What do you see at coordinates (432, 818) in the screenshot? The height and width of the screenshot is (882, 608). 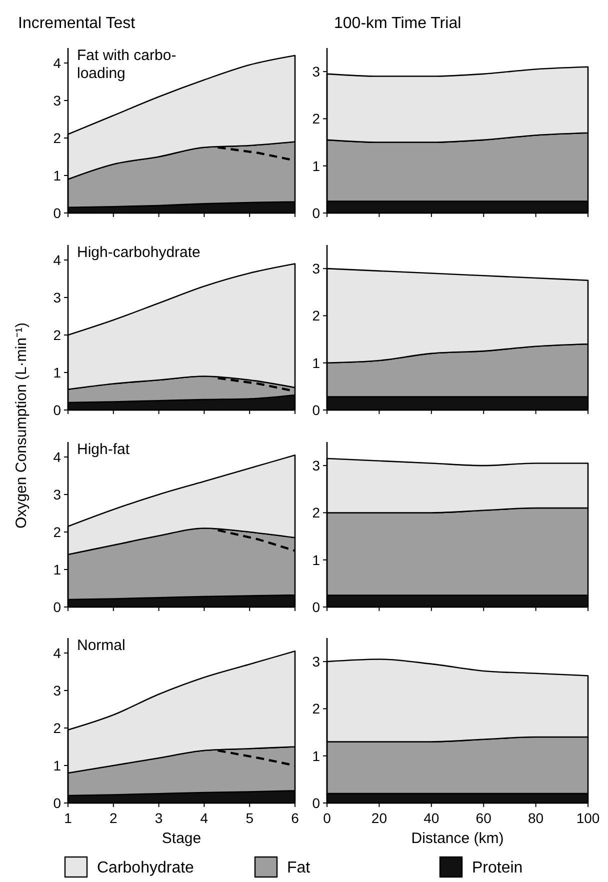 I see `x-tick-label: 40` at bounding box center [432, 818].